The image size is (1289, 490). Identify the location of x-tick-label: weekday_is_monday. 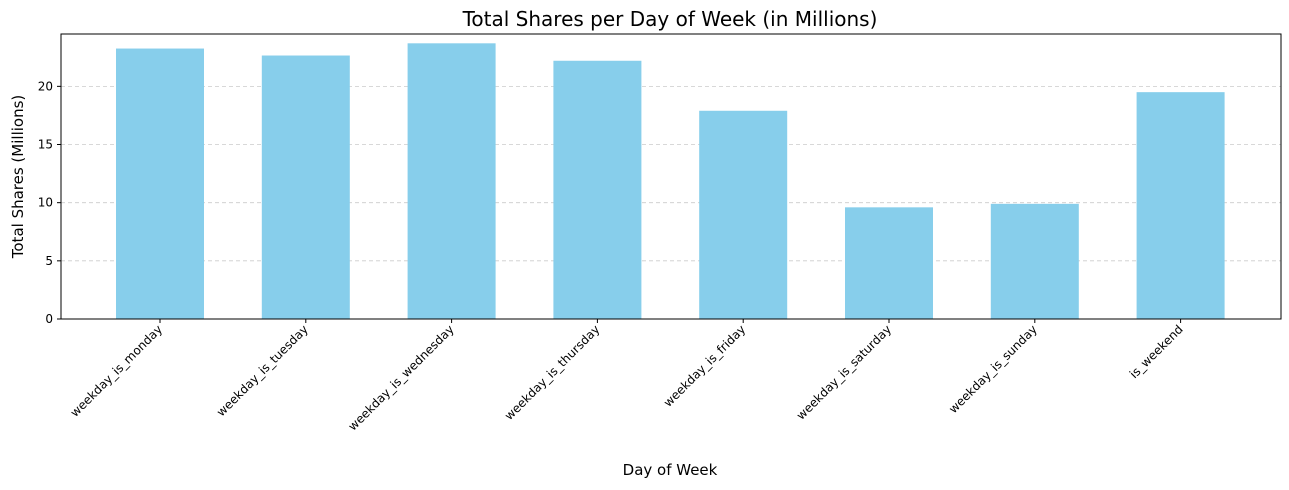
(117, 371).